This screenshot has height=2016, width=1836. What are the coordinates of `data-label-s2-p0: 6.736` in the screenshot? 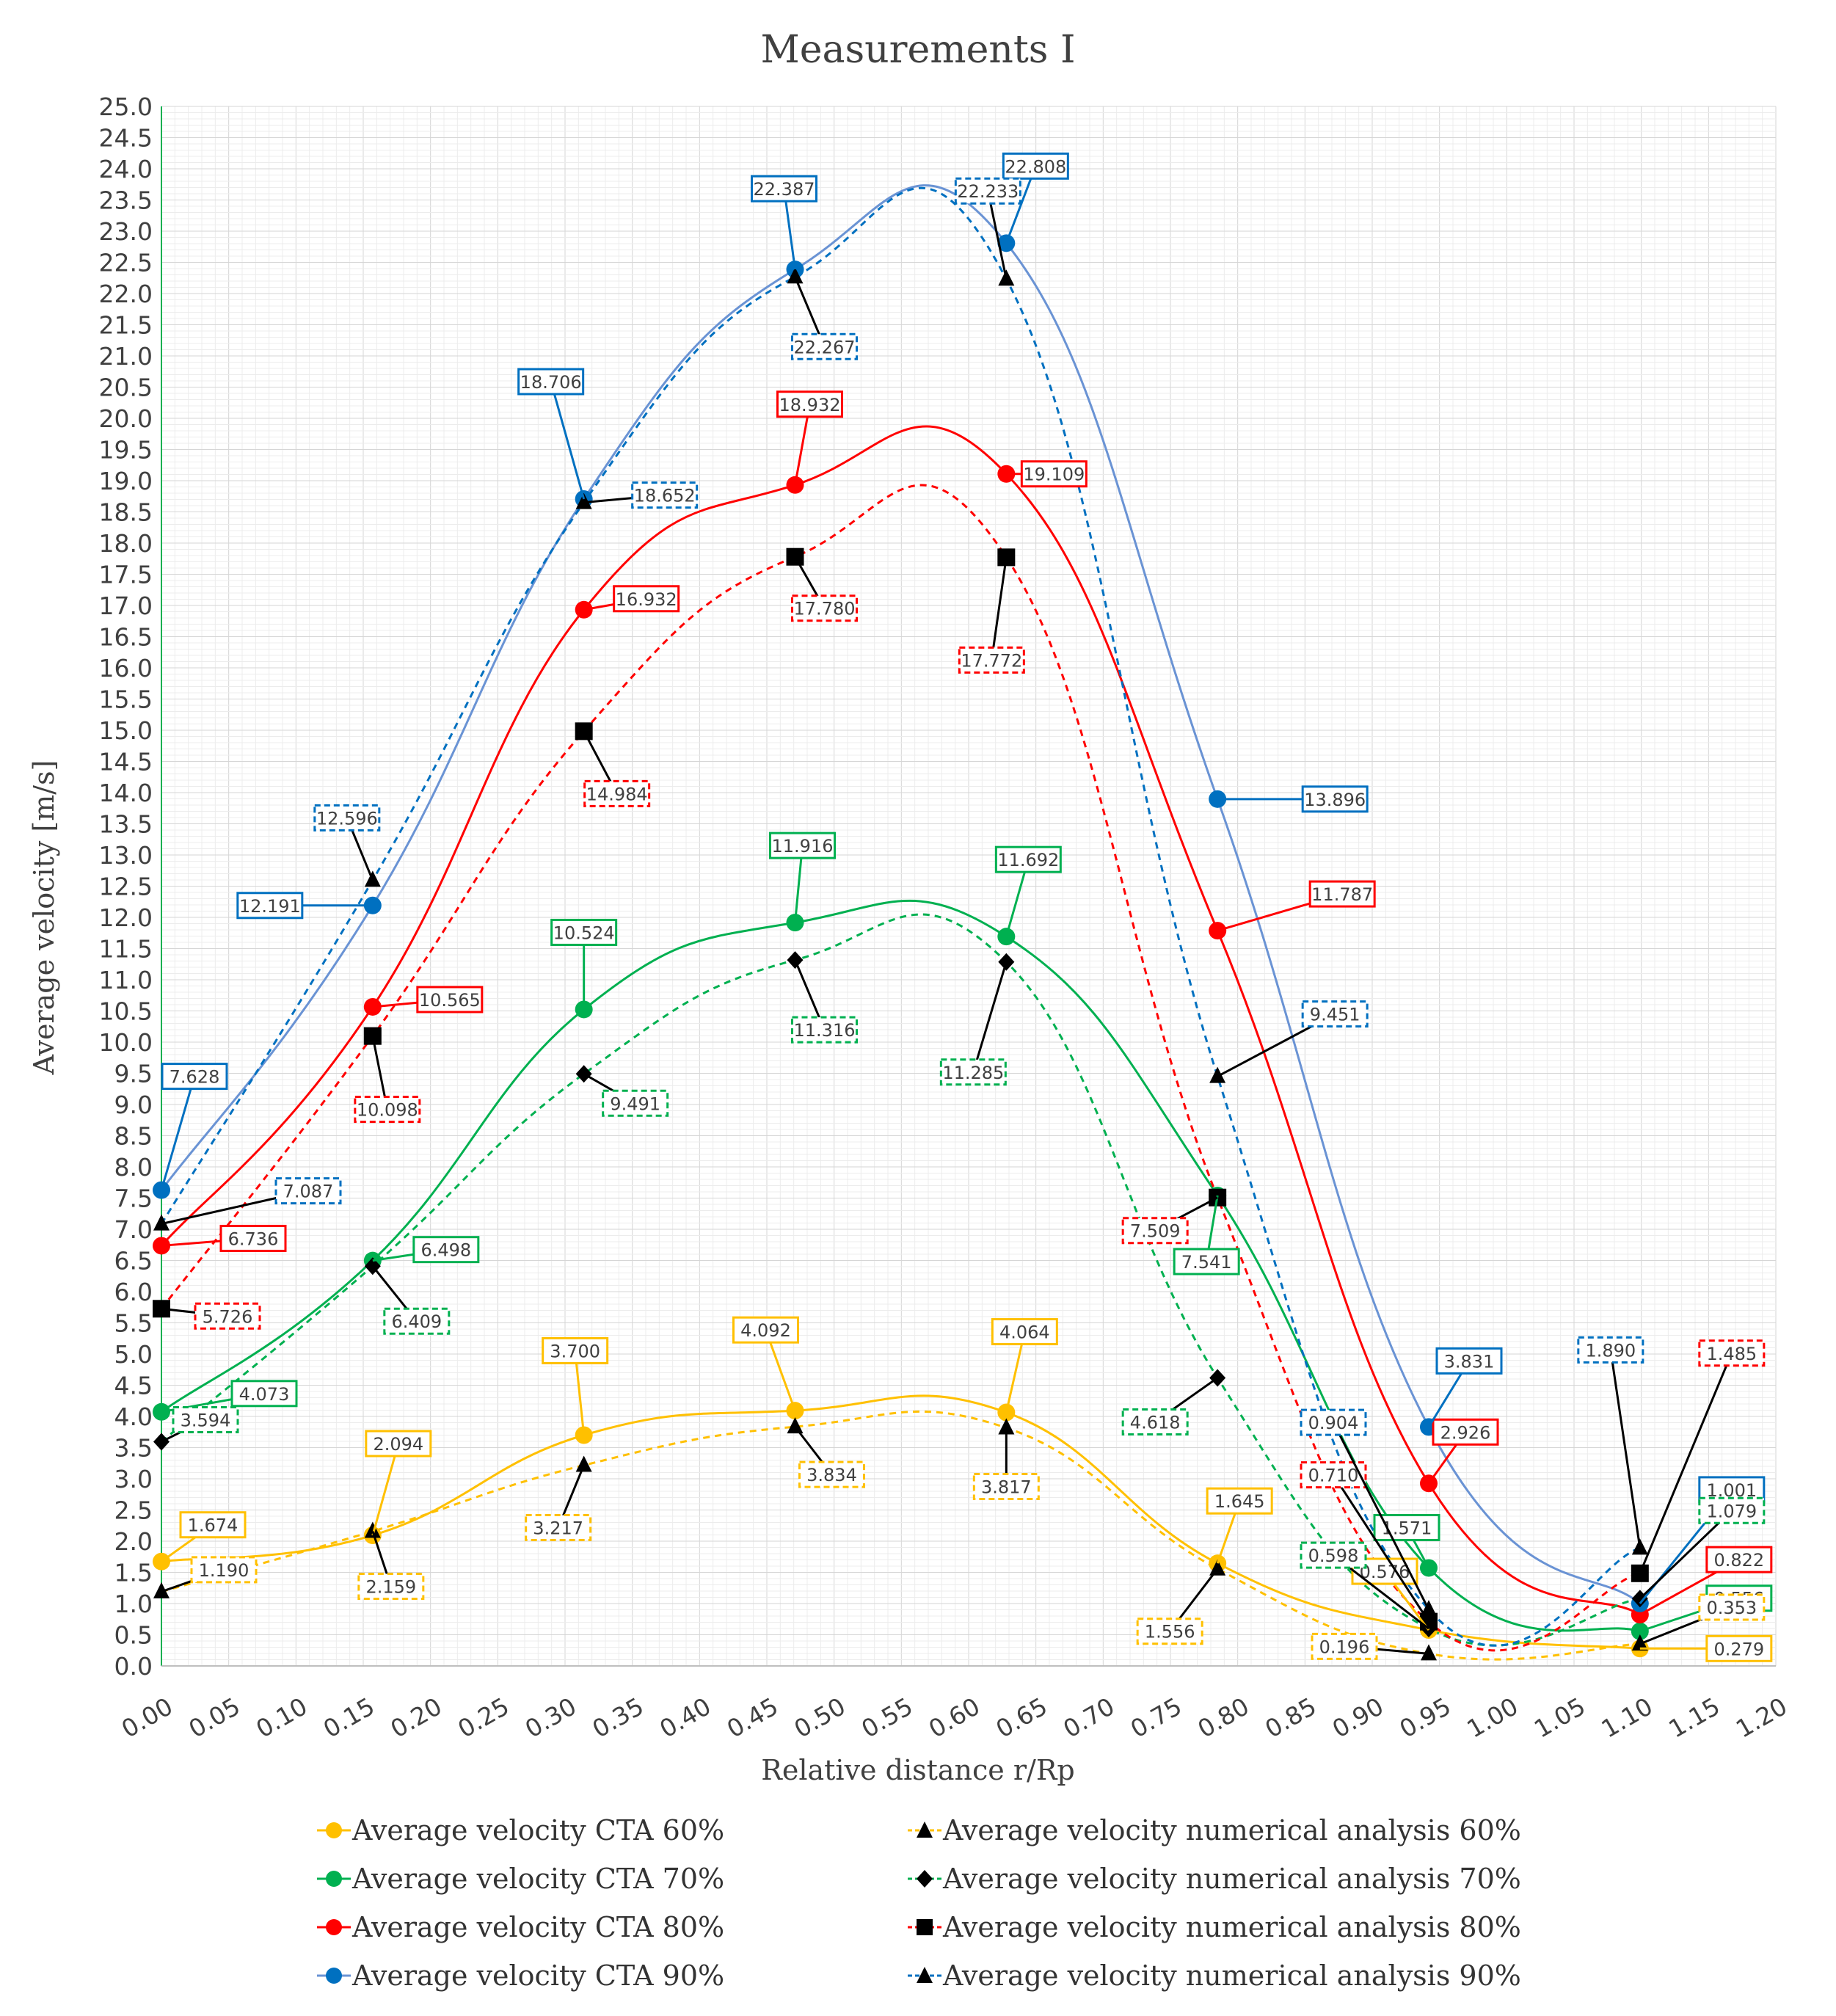 It's located at (224, 1238).